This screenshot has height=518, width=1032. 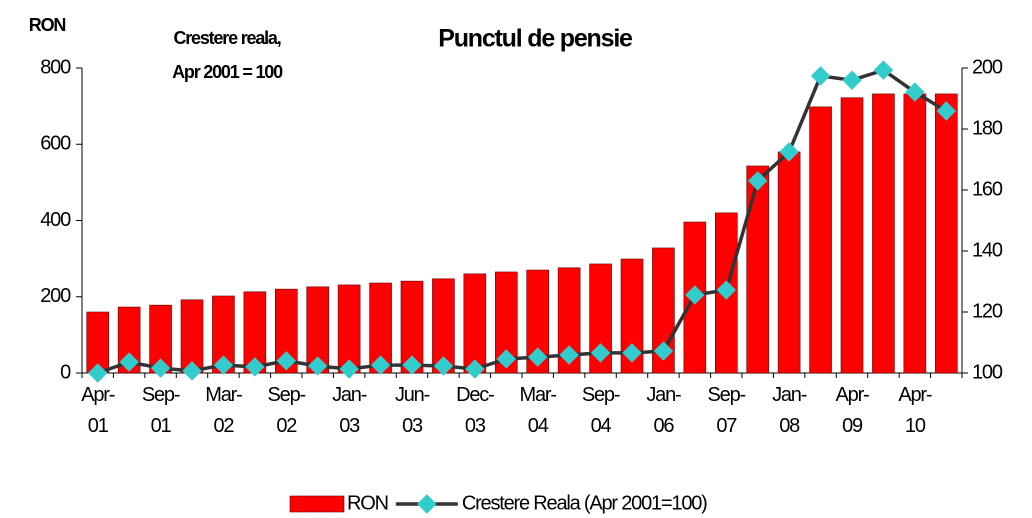 I want to click on x-tick-label: Apr- 09, so click(x=852, y=410).